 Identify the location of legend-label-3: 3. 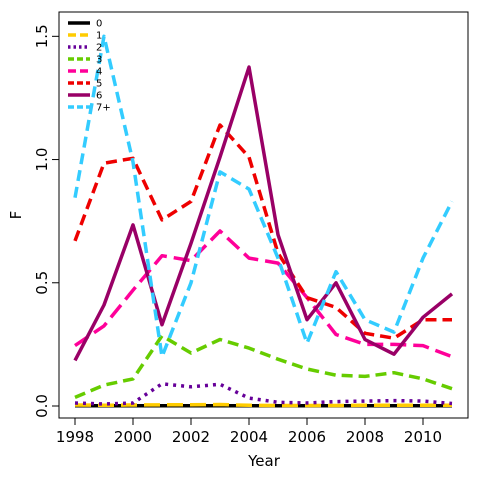
(99, 60).